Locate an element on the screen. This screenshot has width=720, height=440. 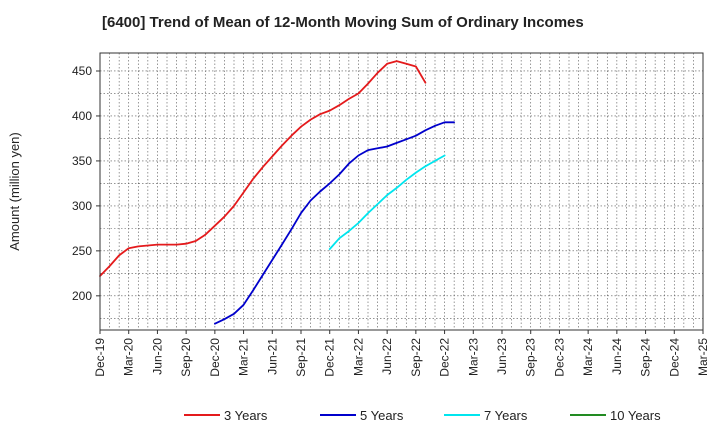
x-tick-label: Jun-20 is located at coordinates (157, 356).